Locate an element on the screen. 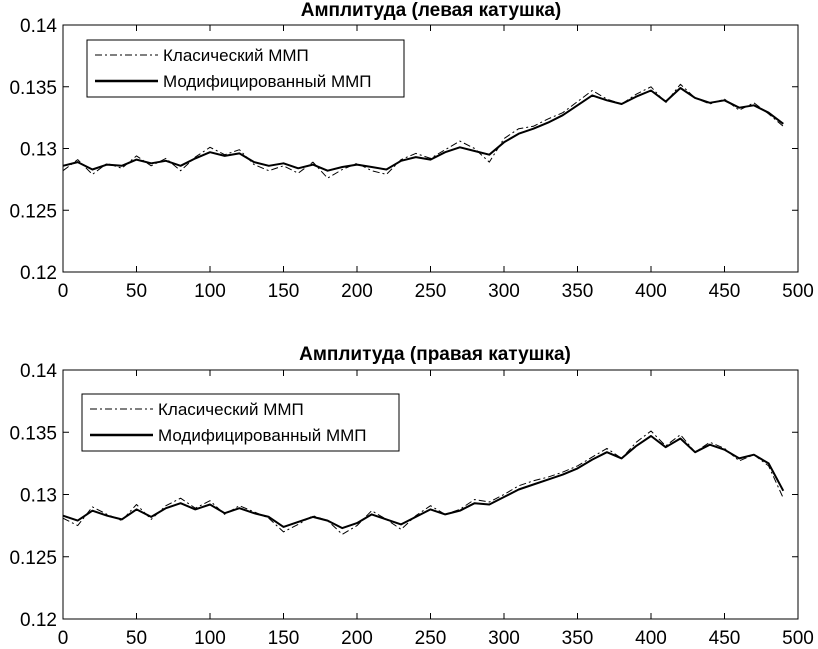  chart-title: Амплитуда (левая катушка) is located at coordinates (431, 10).